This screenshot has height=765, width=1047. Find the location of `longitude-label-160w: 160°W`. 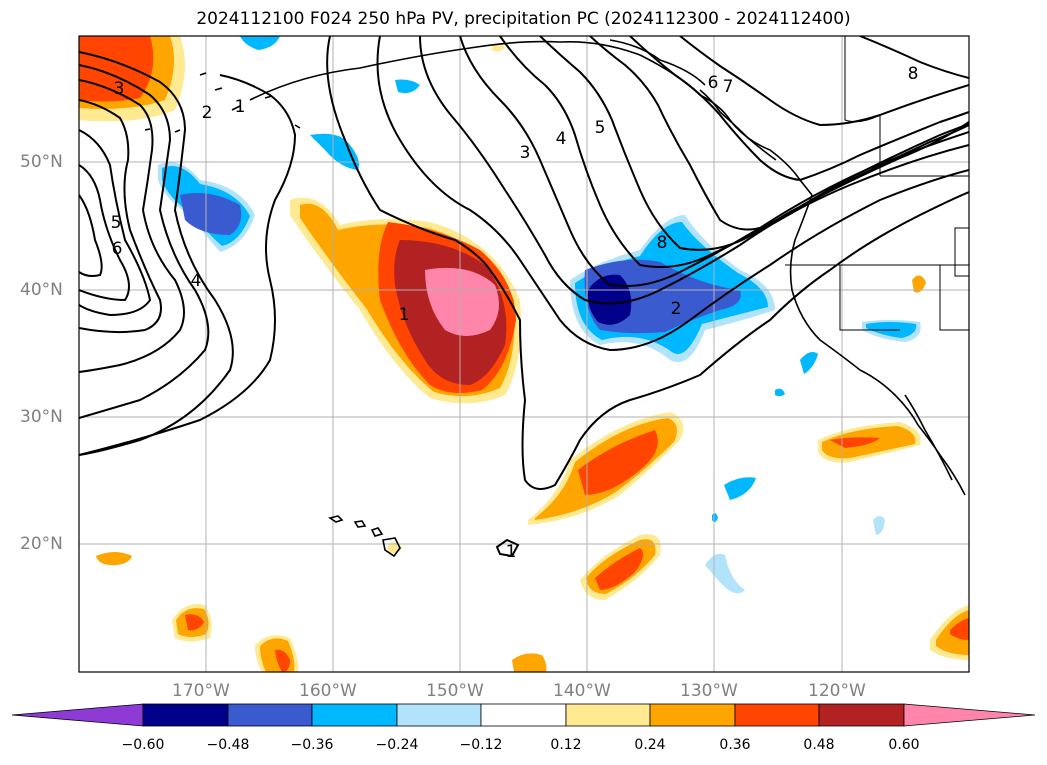

longitude-label-160w: 160°W is located at coordinates (328, 691).